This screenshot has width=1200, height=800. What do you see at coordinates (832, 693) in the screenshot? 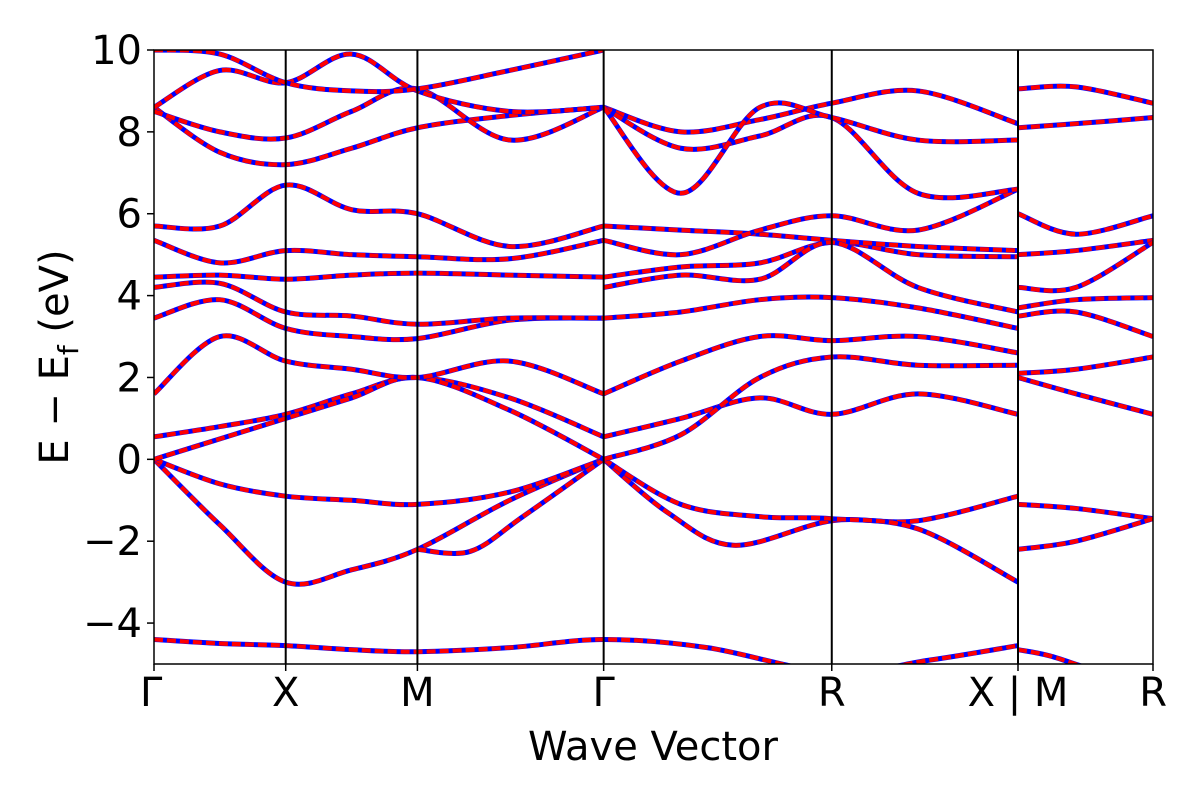
I see `x-tick-label-4: R` at bounding box center [832, 693].